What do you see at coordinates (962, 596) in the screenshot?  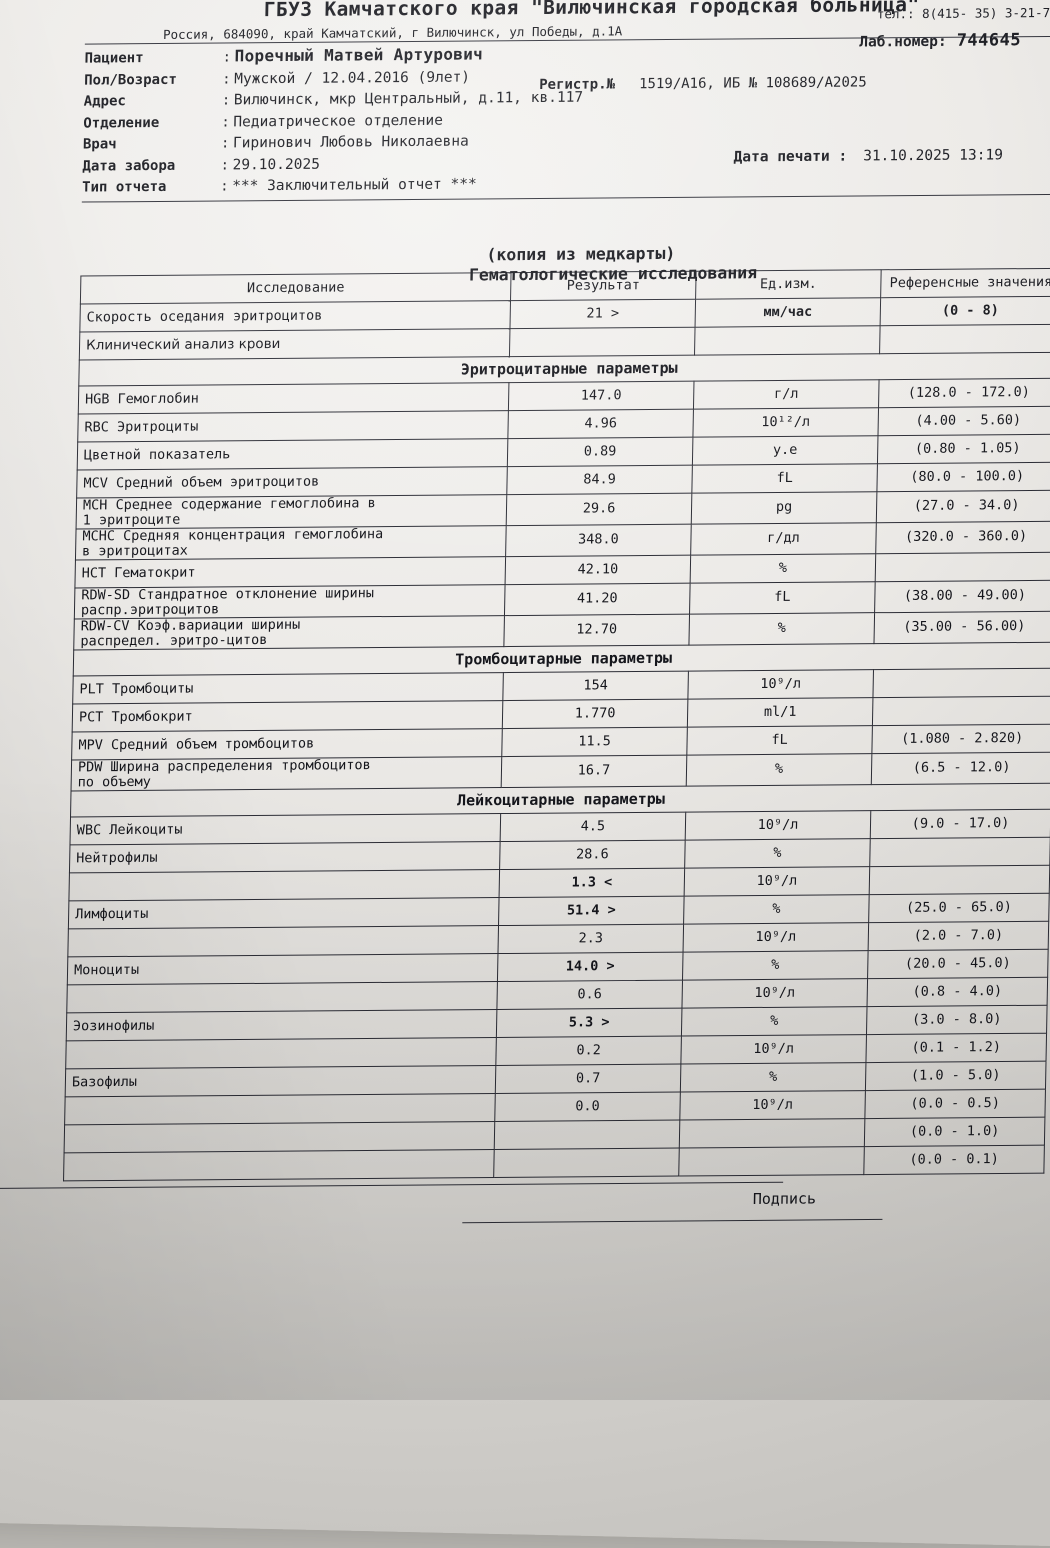 I see `test-reference: (38.00 - 49.00)` at bounding box center [962, 596].